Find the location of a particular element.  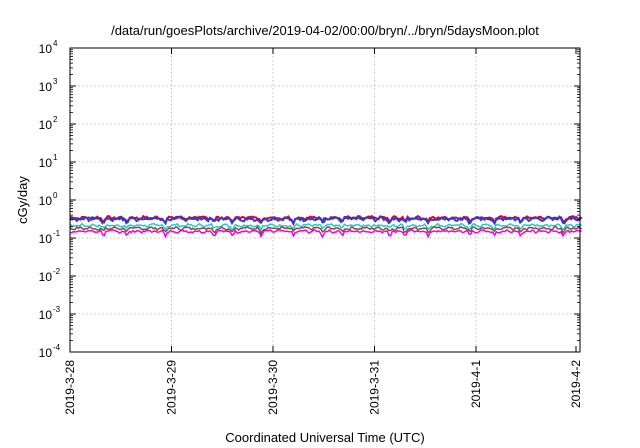

y-tick-exponent: 3 is located at coordinates (55, 81).